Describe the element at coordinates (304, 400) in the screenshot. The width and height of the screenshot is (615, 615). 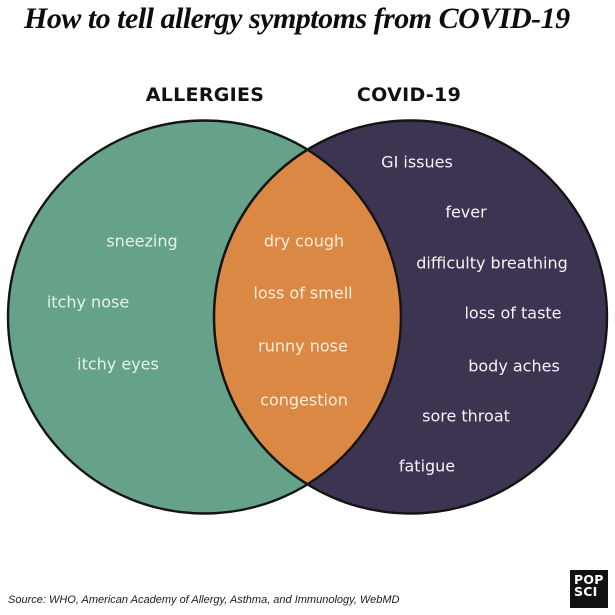
I see `symptom-congestion: congestion` at that location.